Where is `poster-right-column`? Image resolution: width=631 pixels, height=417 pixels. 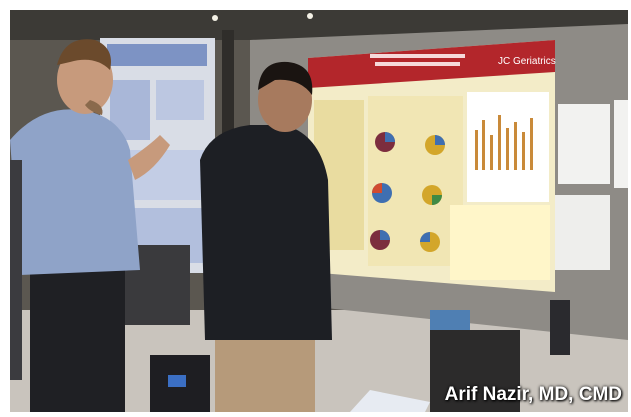
poster-right-column is located at coordinates (500, 242).